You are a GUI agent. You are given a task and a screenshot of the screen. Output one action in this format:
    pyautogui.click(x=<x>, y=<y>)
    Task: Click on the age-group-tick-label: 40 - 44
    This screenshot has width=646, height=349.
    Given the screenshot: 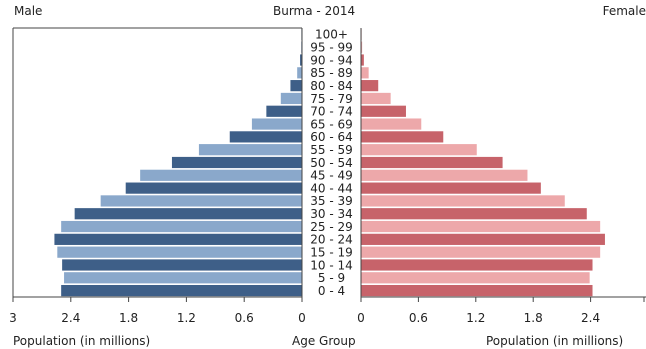 What is the action you would take?
    pyautogui.click(x=331, y=188)
    